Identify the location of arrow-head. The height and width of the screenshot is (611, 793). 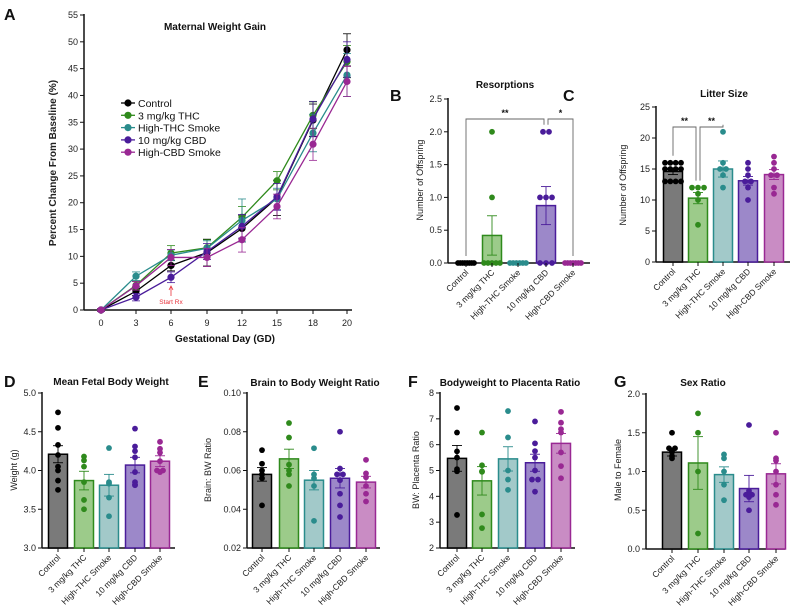
(171, 288).